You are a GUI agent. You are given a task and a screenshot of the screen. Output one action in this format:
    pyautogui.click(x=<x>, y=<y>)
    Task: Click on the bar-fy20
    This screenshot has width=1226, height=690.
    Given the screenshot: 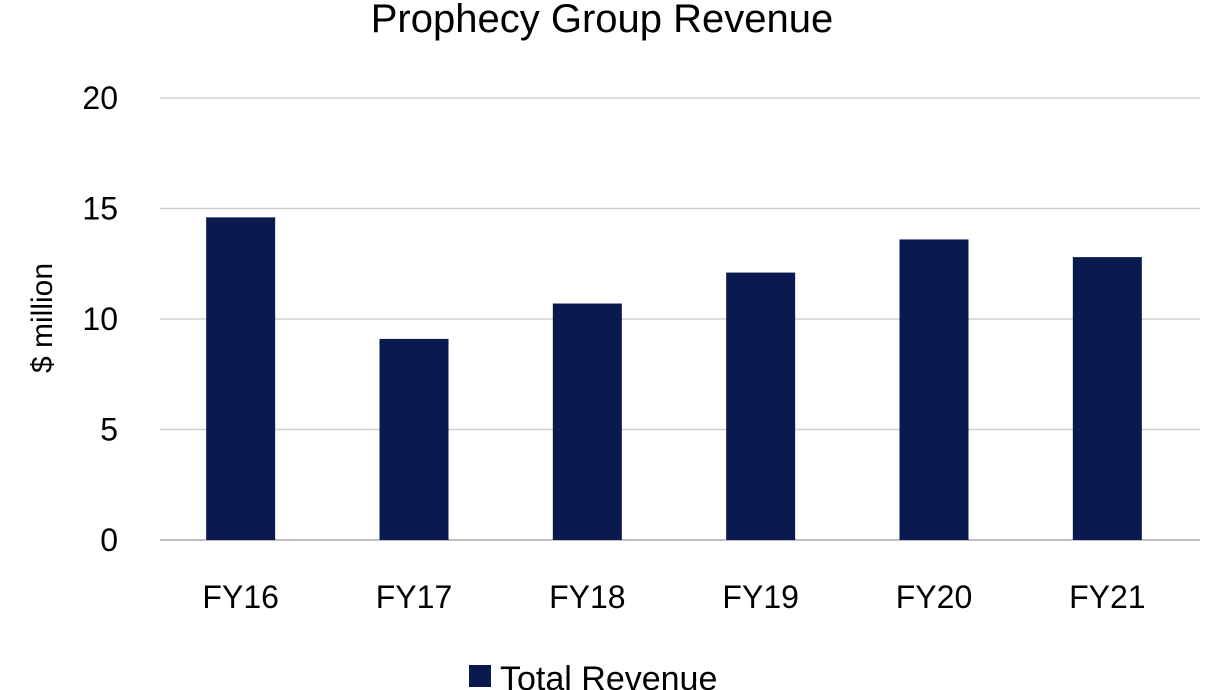 What is the action you would take?
    pyautogui.click(x=934, y=389)
    